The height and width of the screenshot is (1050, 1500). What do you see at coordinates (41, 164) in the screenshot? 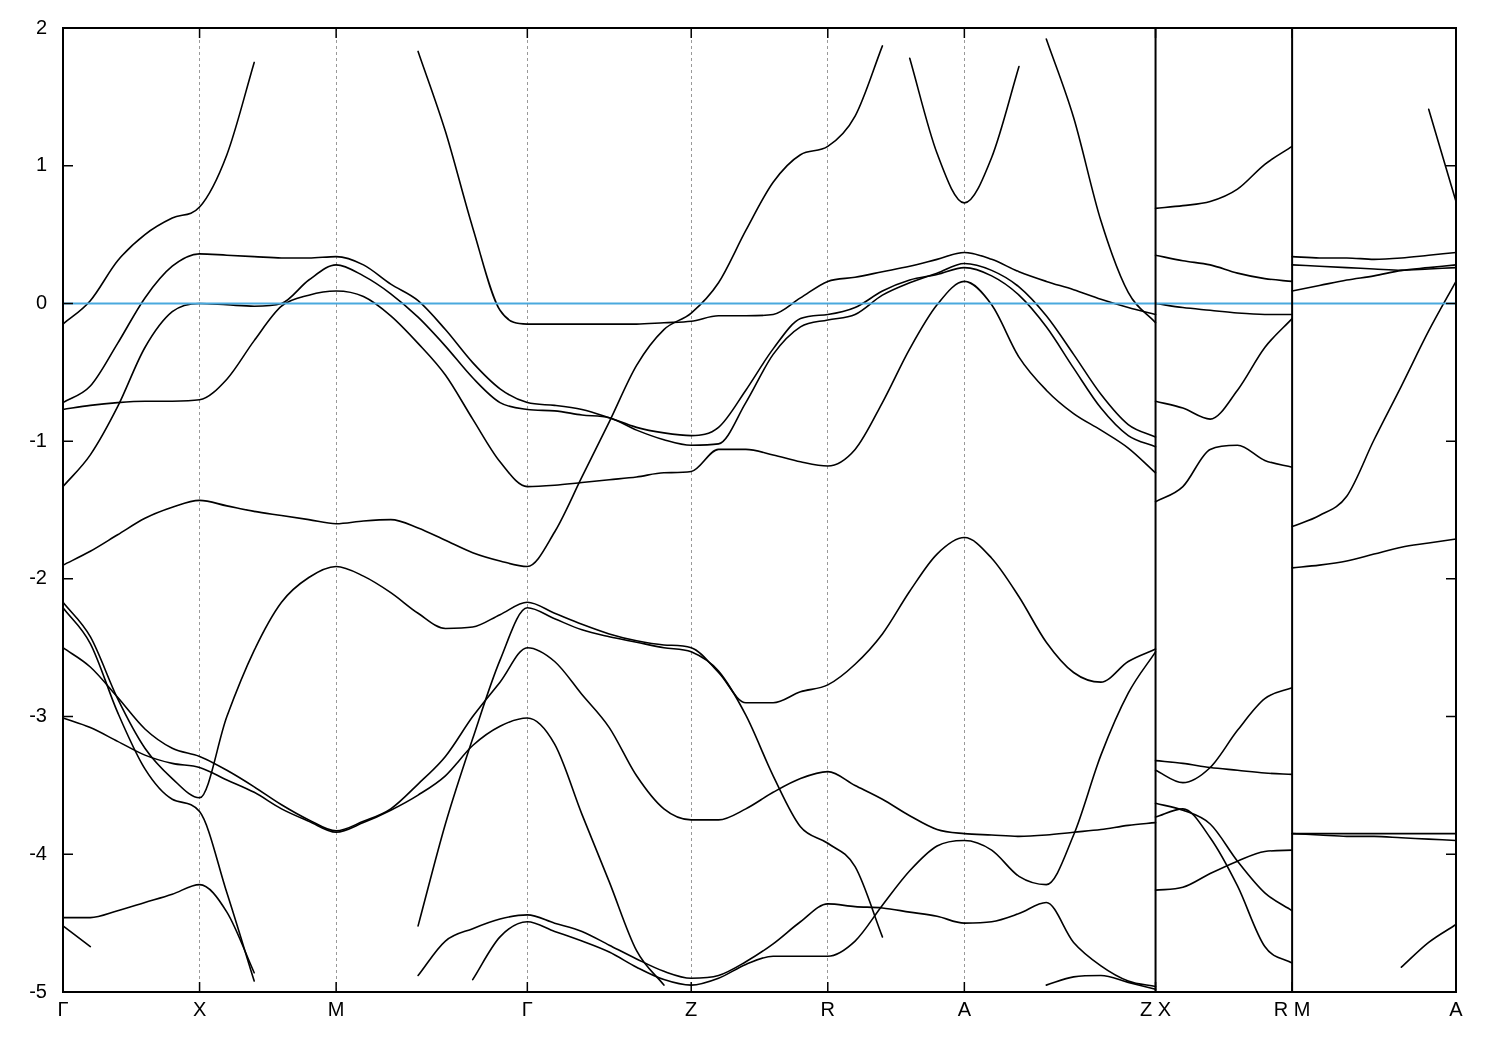
I see `y-tick-label: 1` at bounding box center [41, 164].